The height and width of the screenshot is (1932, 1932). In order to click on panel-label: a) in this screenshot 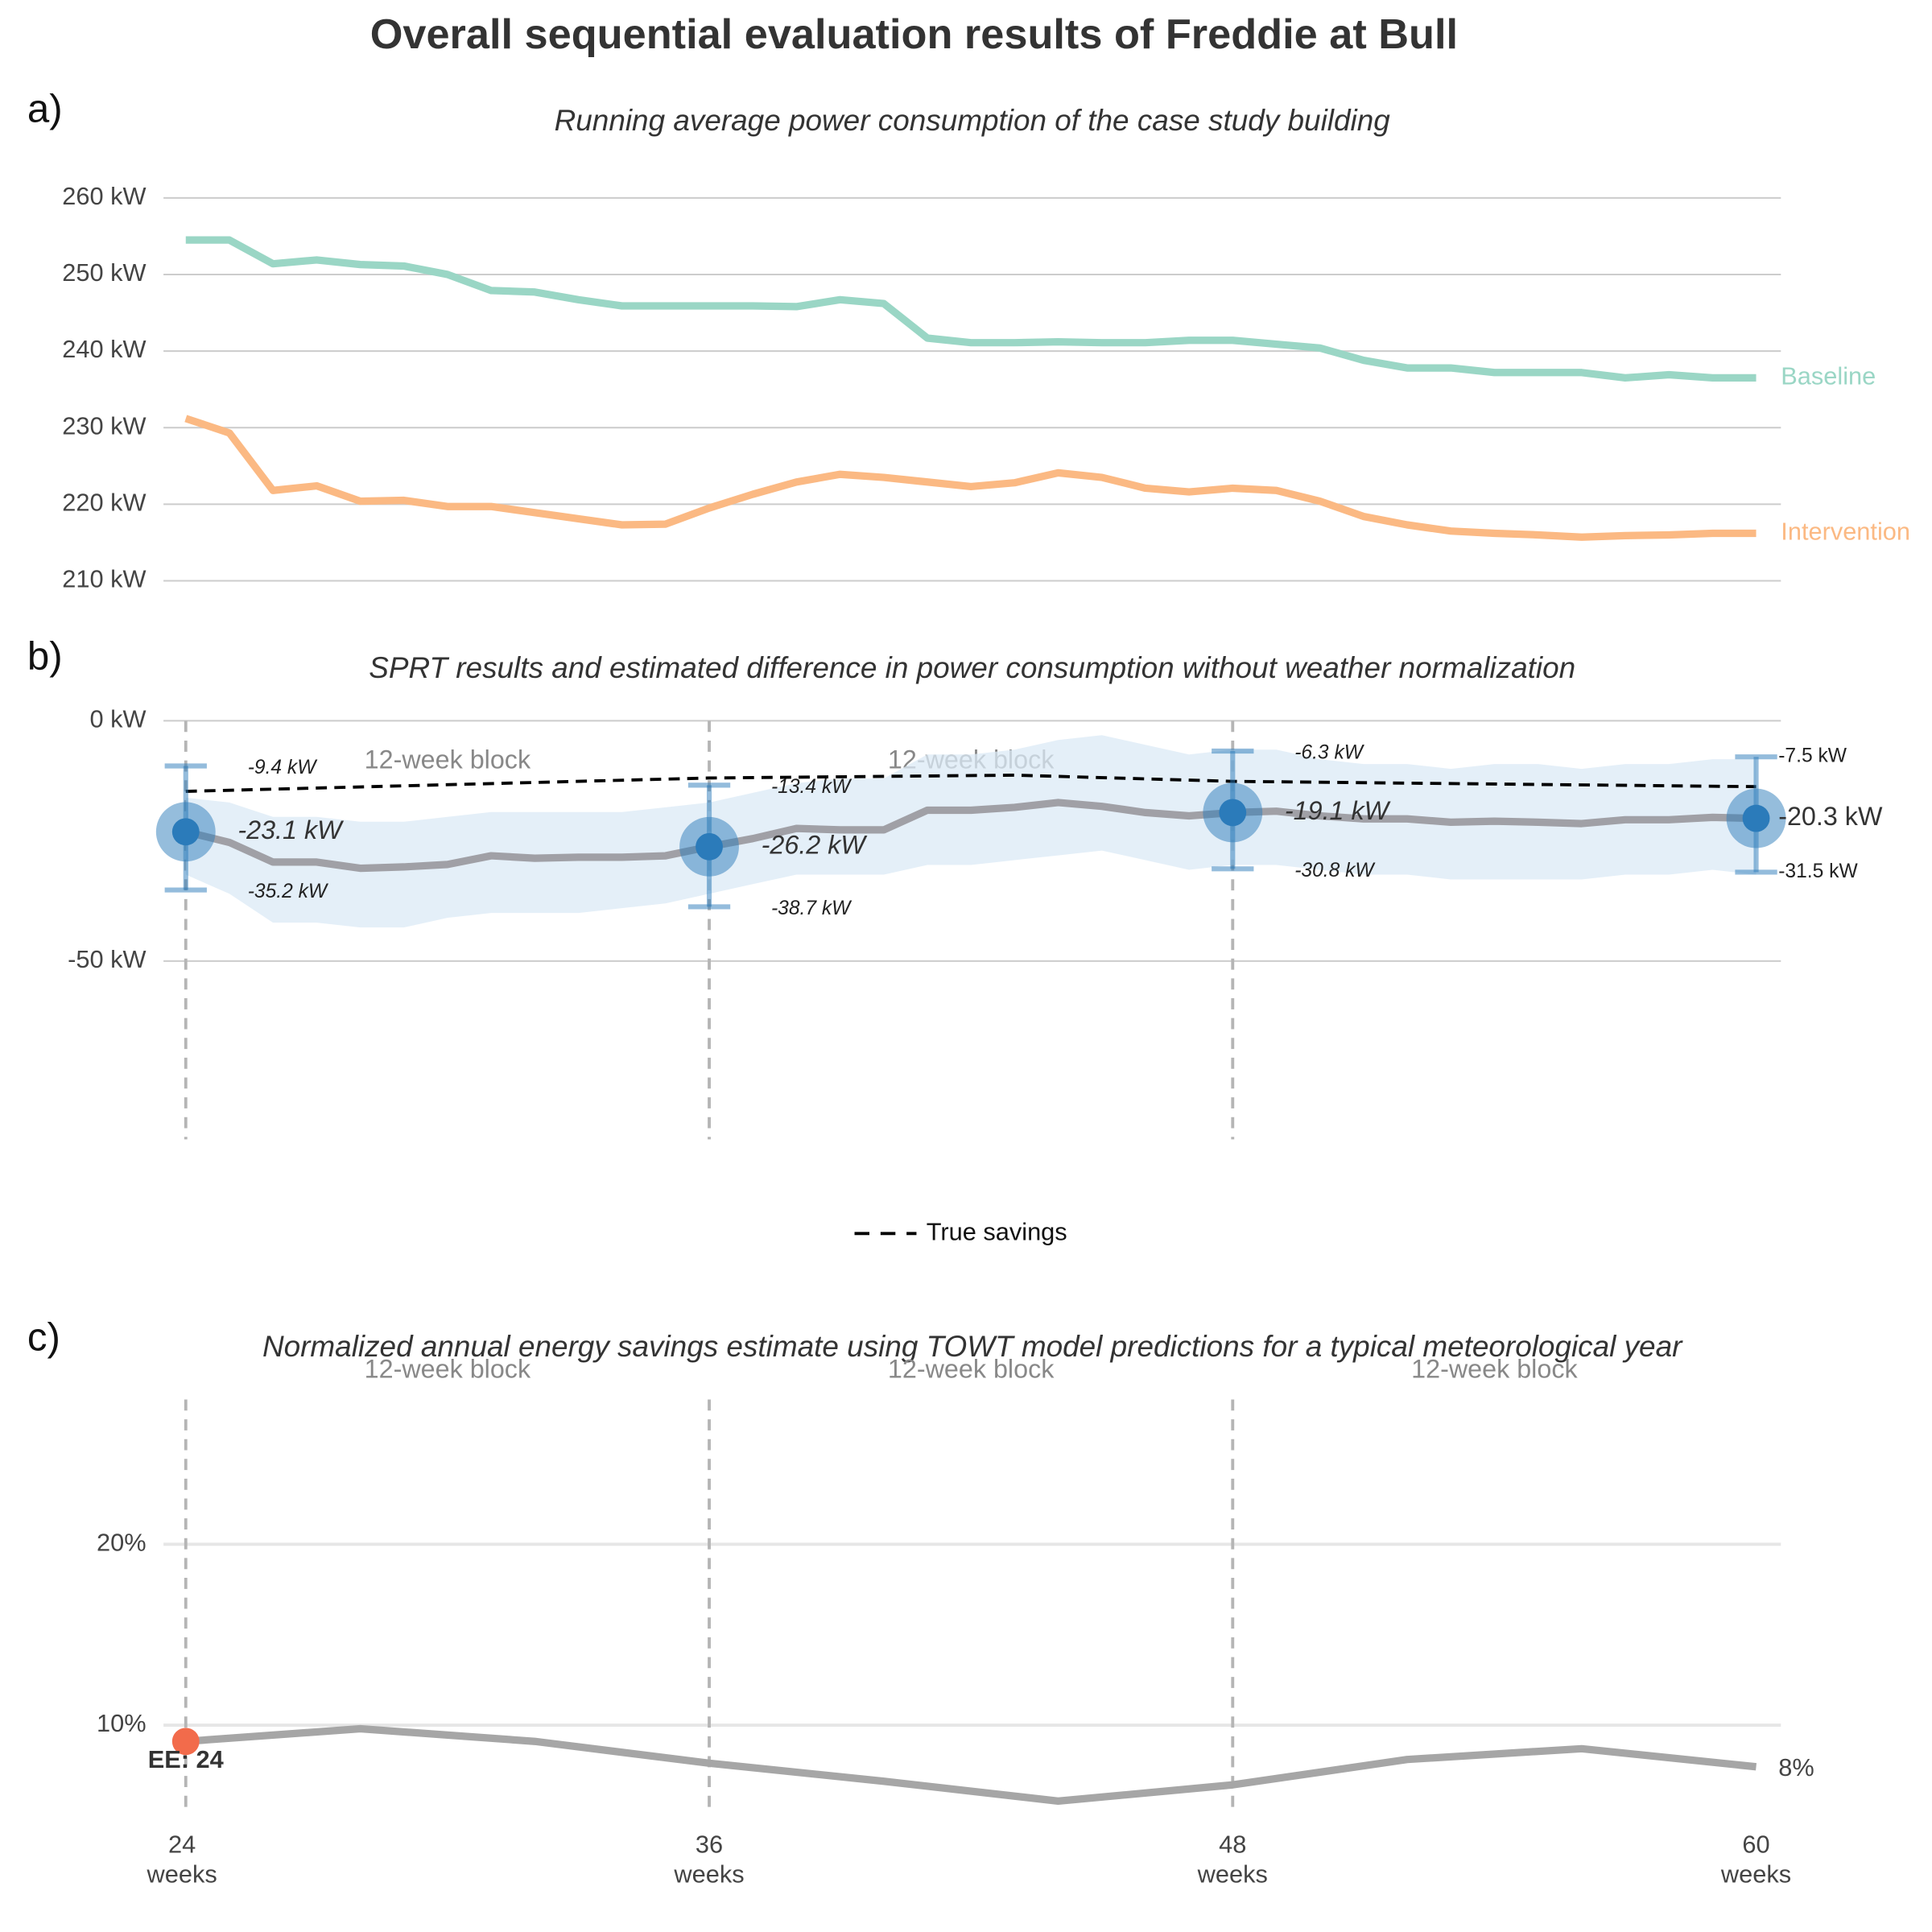, I will do `click(45, 108)`.